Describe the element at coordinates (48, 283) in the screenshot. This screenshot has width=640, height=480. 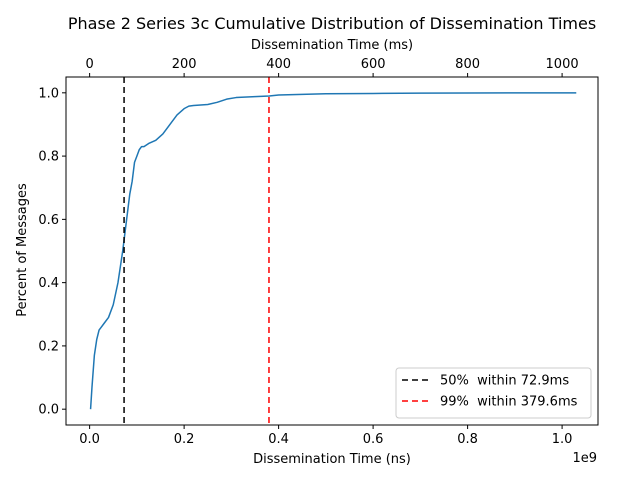
I see `y-tick-label: 0.4` at that location.